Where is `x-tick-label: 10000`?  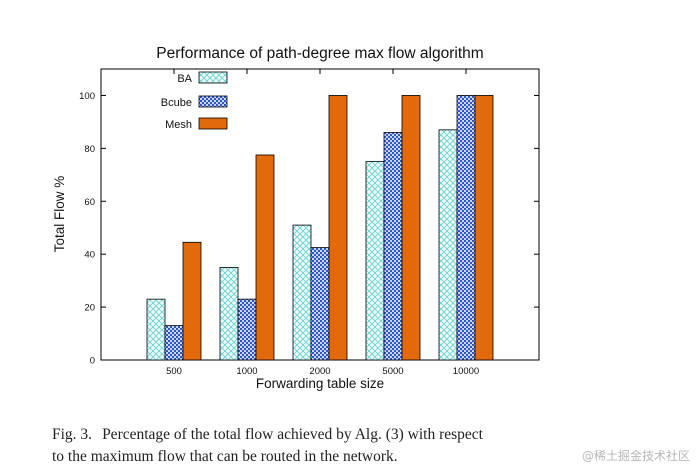 x-tick-label: 10000 is located at coordinates (466, 371).